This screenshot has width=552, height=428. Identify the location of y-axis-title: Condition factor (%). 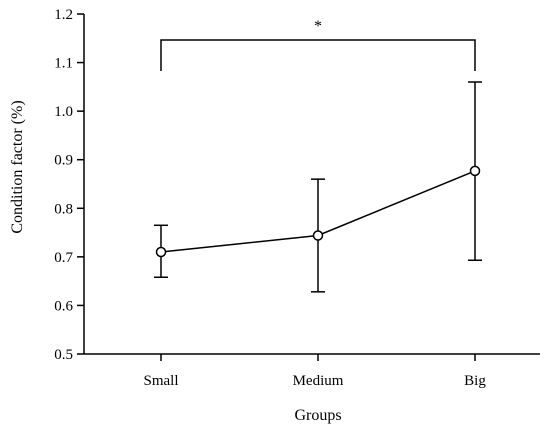
(17, 166).